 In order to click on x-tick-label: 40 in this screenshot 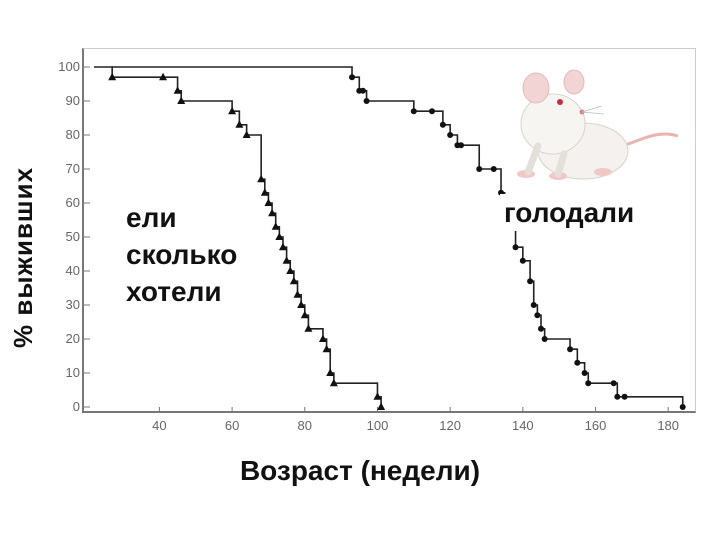, I will do `click(159, 425)`.